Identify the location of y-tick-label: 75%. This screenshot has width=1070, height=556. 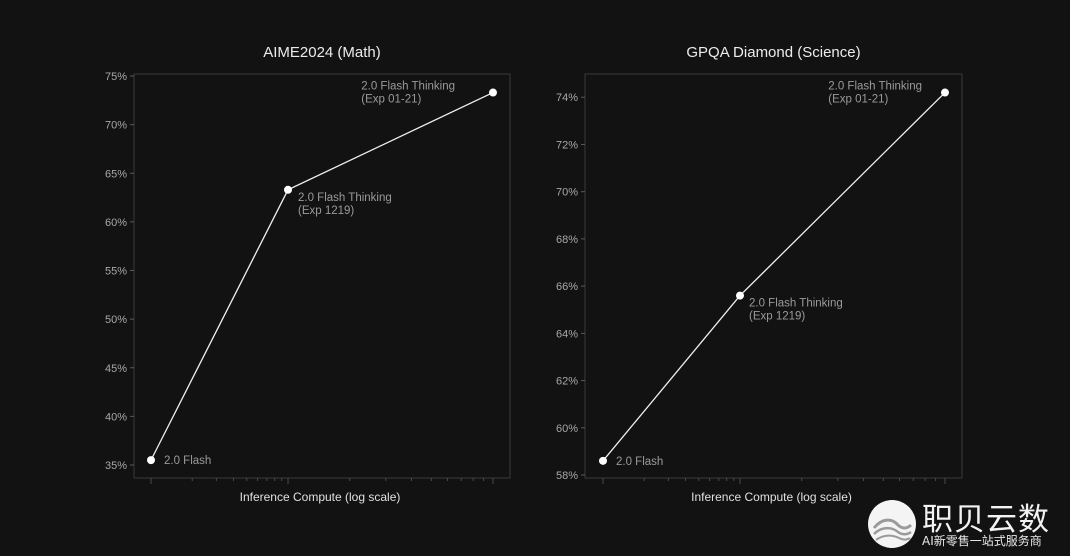
(116, 77).